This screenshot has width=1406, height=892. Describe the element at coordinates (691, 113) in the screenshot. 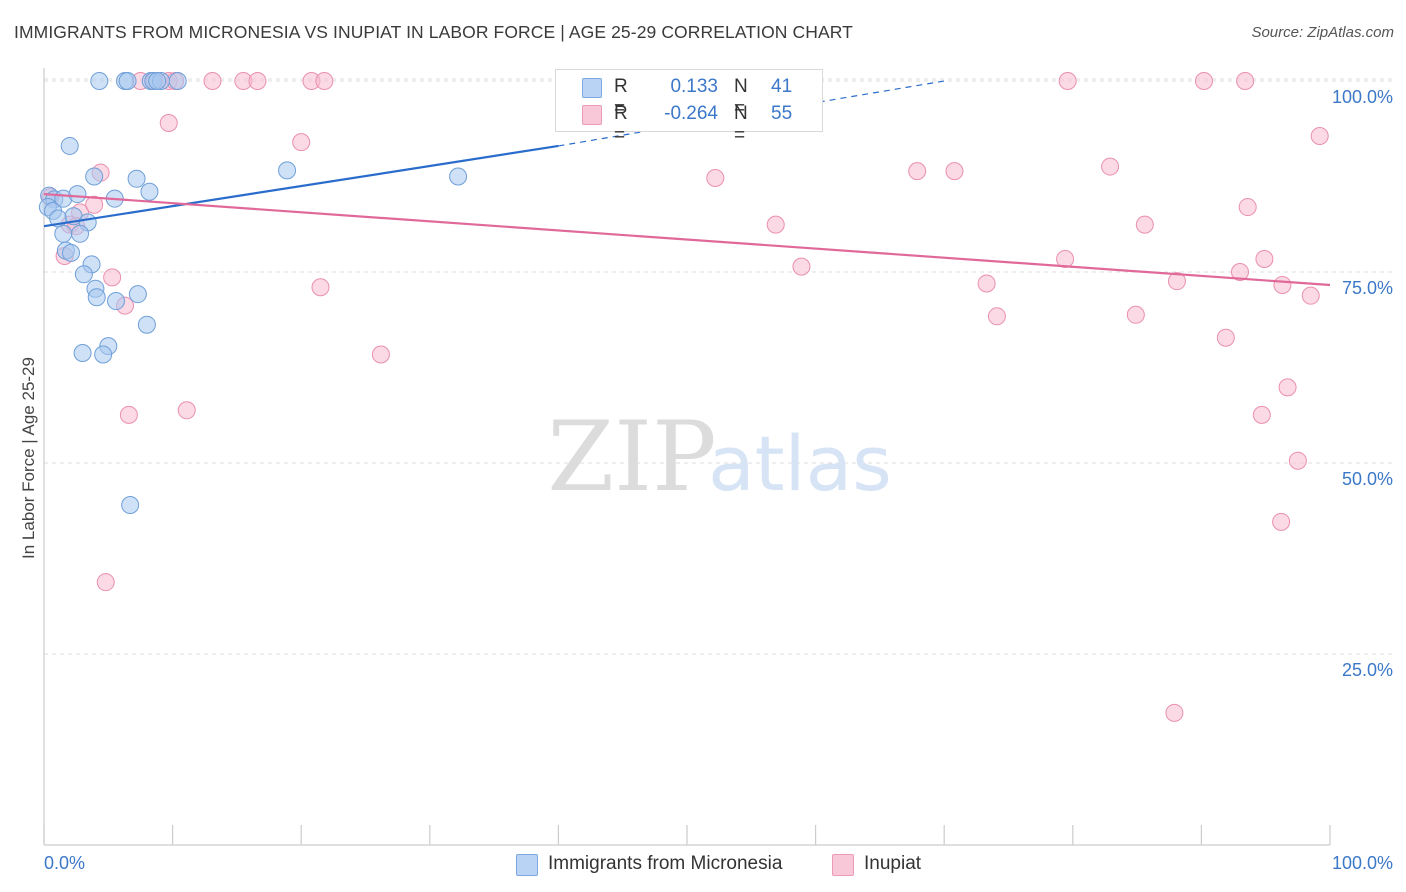

I see `legend-r-value: -0.264` at that location.